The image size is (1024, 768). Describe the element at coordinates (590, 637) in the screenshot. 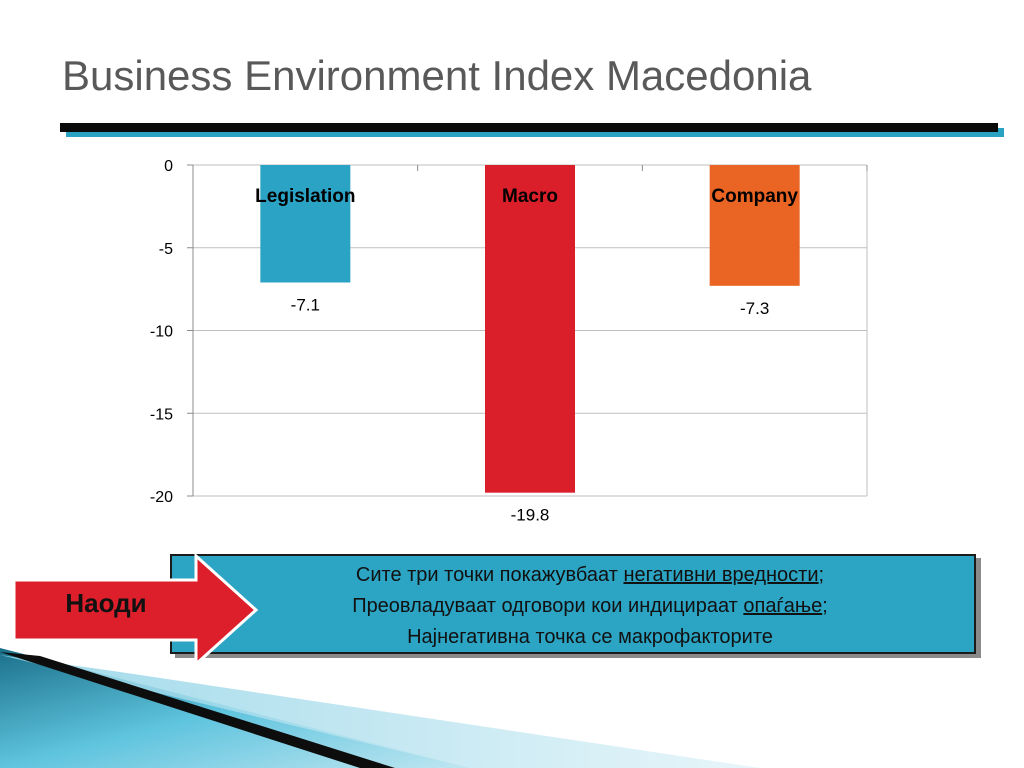

I see `findings-line-3: Најнегативна точка се макрофакторите` at that location.